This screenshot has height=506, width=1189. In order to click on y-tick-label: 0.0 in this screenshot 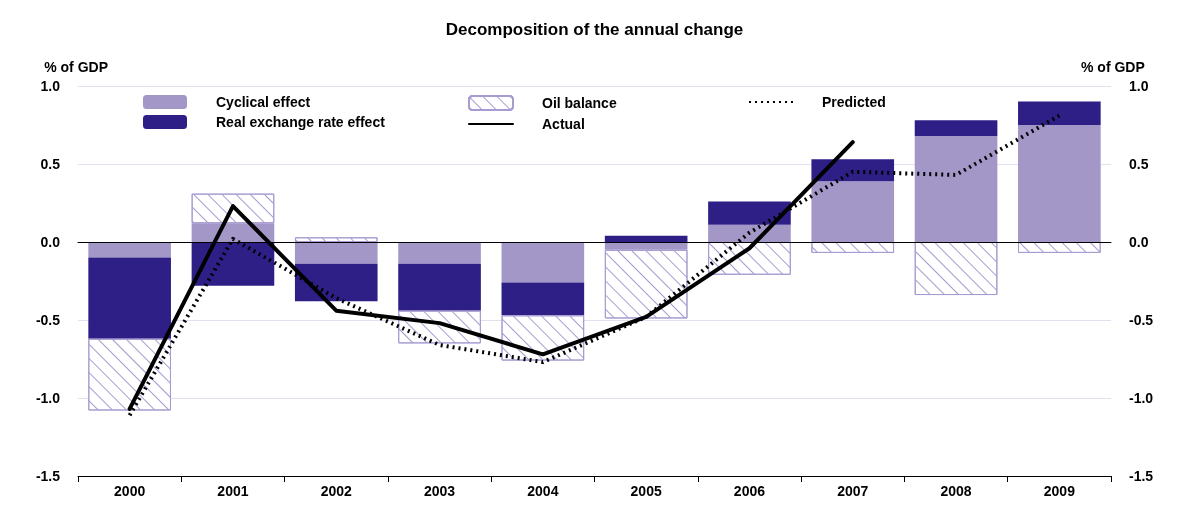, I will do `click(50, 242)`.